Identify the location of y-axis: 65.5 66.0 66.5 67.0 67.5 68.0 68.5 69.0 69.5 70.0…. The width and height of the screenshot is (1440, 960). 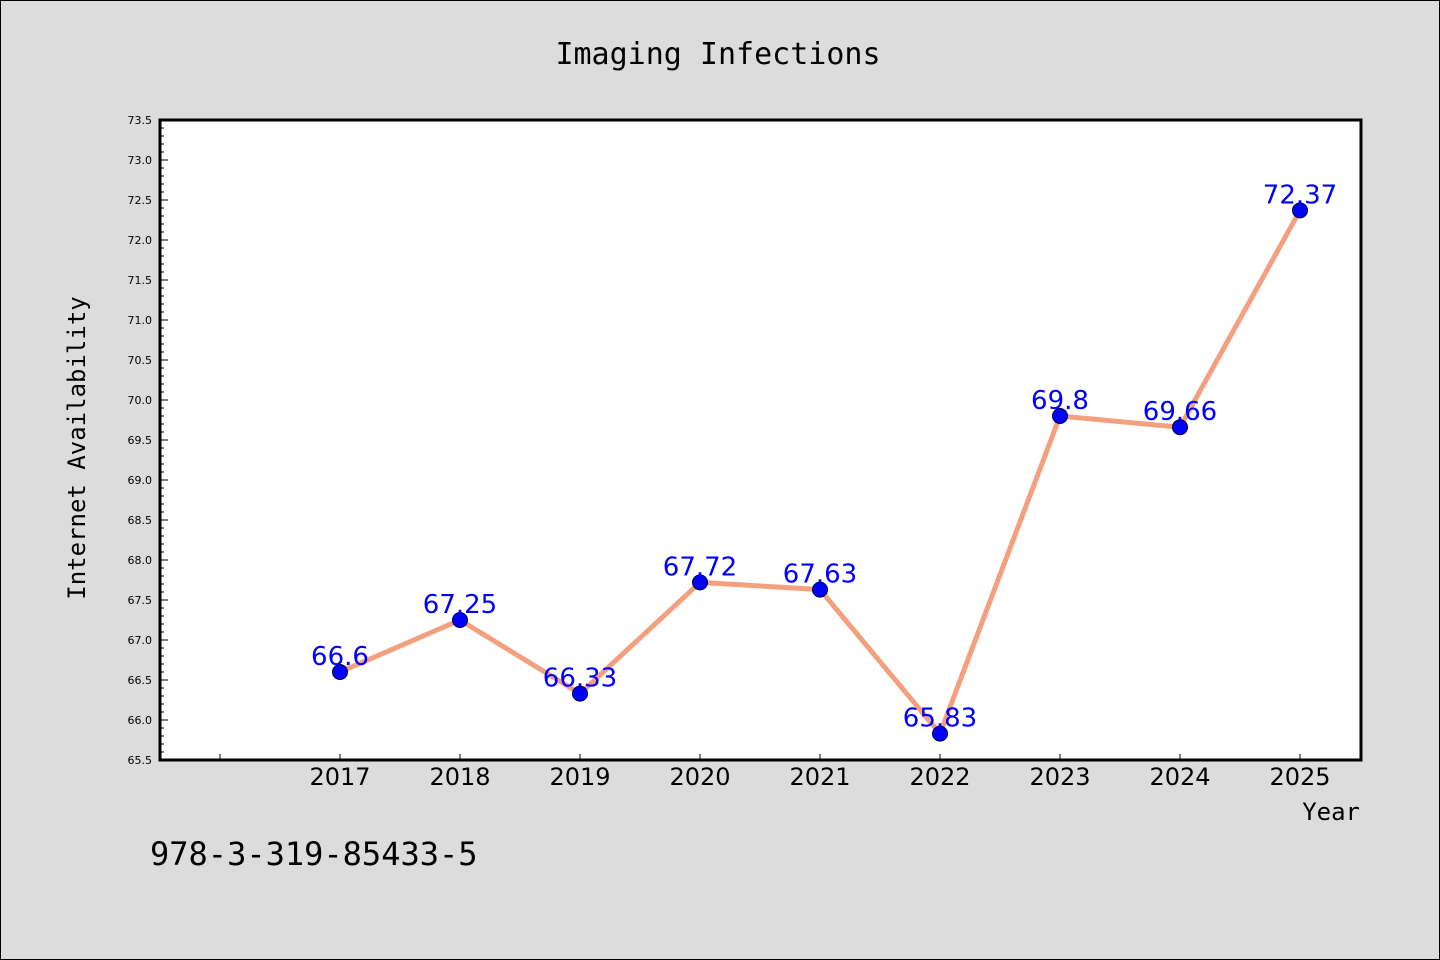
(148, 440).